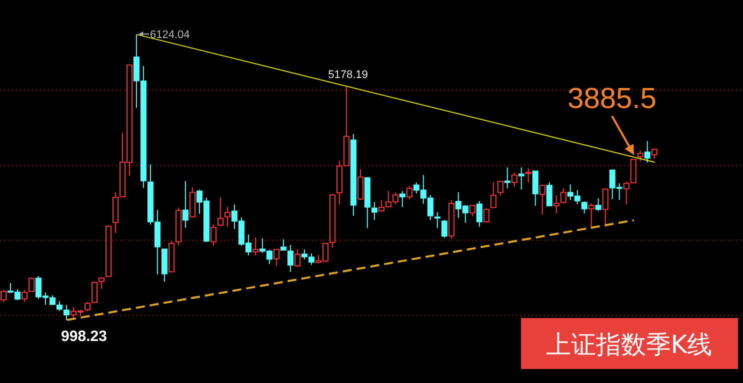 The width and height of the screenshot is (743, 383). Describe the element at coordinates (612, 99) in the screenshot. I see `annotation: 3885.5` at that location.